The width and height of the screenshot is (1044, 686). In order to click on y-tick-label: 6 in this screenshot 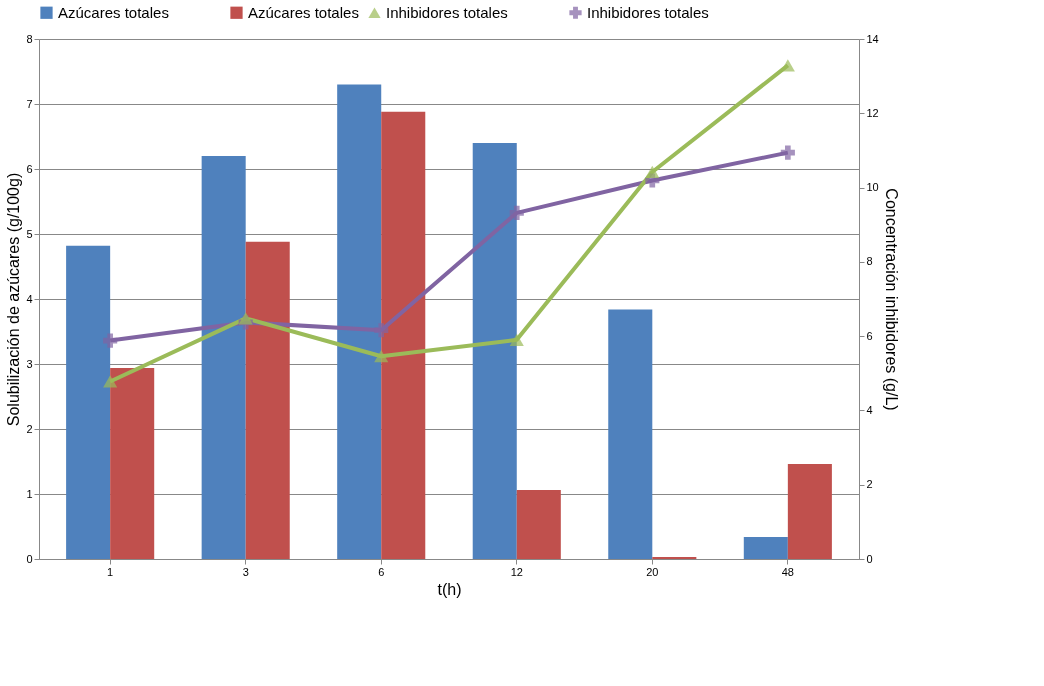, I will do `click(29, 168)`.